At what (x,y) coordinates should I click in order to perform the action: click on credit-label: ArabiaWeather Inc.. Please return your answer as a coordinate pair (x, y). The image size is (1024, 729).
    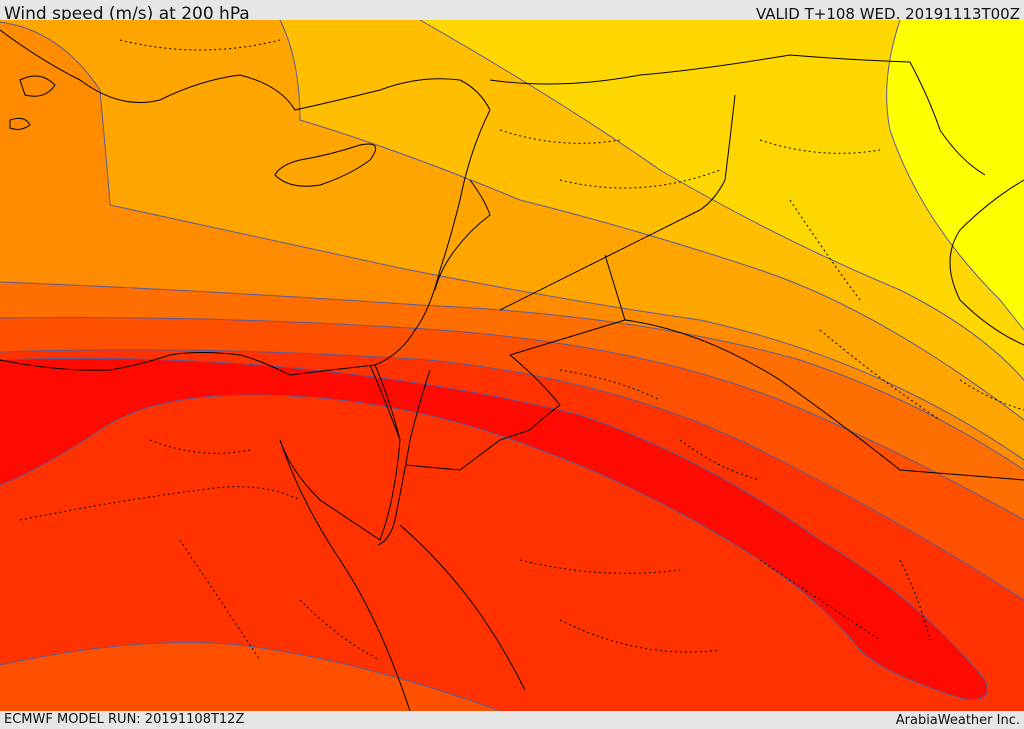
    Looking at the image, I should click on (957, 720).